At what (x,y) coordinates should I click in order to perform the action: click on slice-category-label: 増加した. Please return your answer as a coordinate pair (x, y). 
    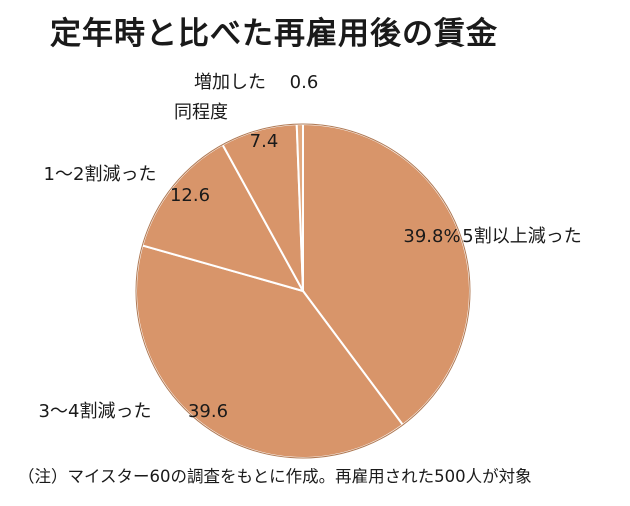
    Looking at the image, I should click on (230, 82).